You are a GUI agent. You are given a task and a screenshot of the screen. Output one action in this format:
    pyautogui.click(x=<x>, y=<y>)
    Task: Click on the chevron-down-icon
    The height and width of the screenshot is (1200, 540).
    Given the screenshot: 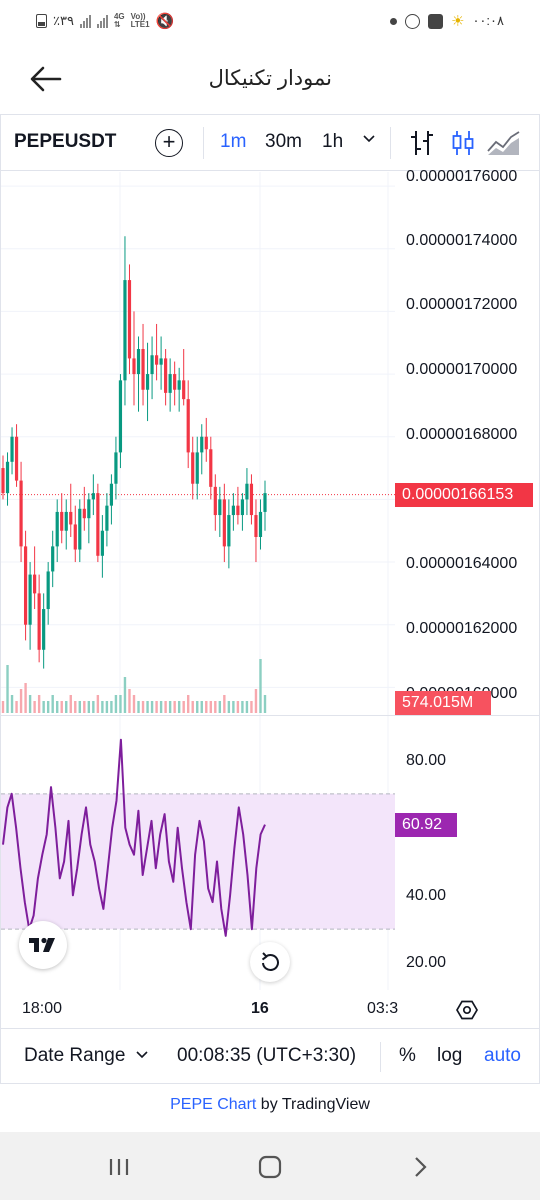 What is the action you would take?
    pyautogui.click(x=142, y=1055)
    